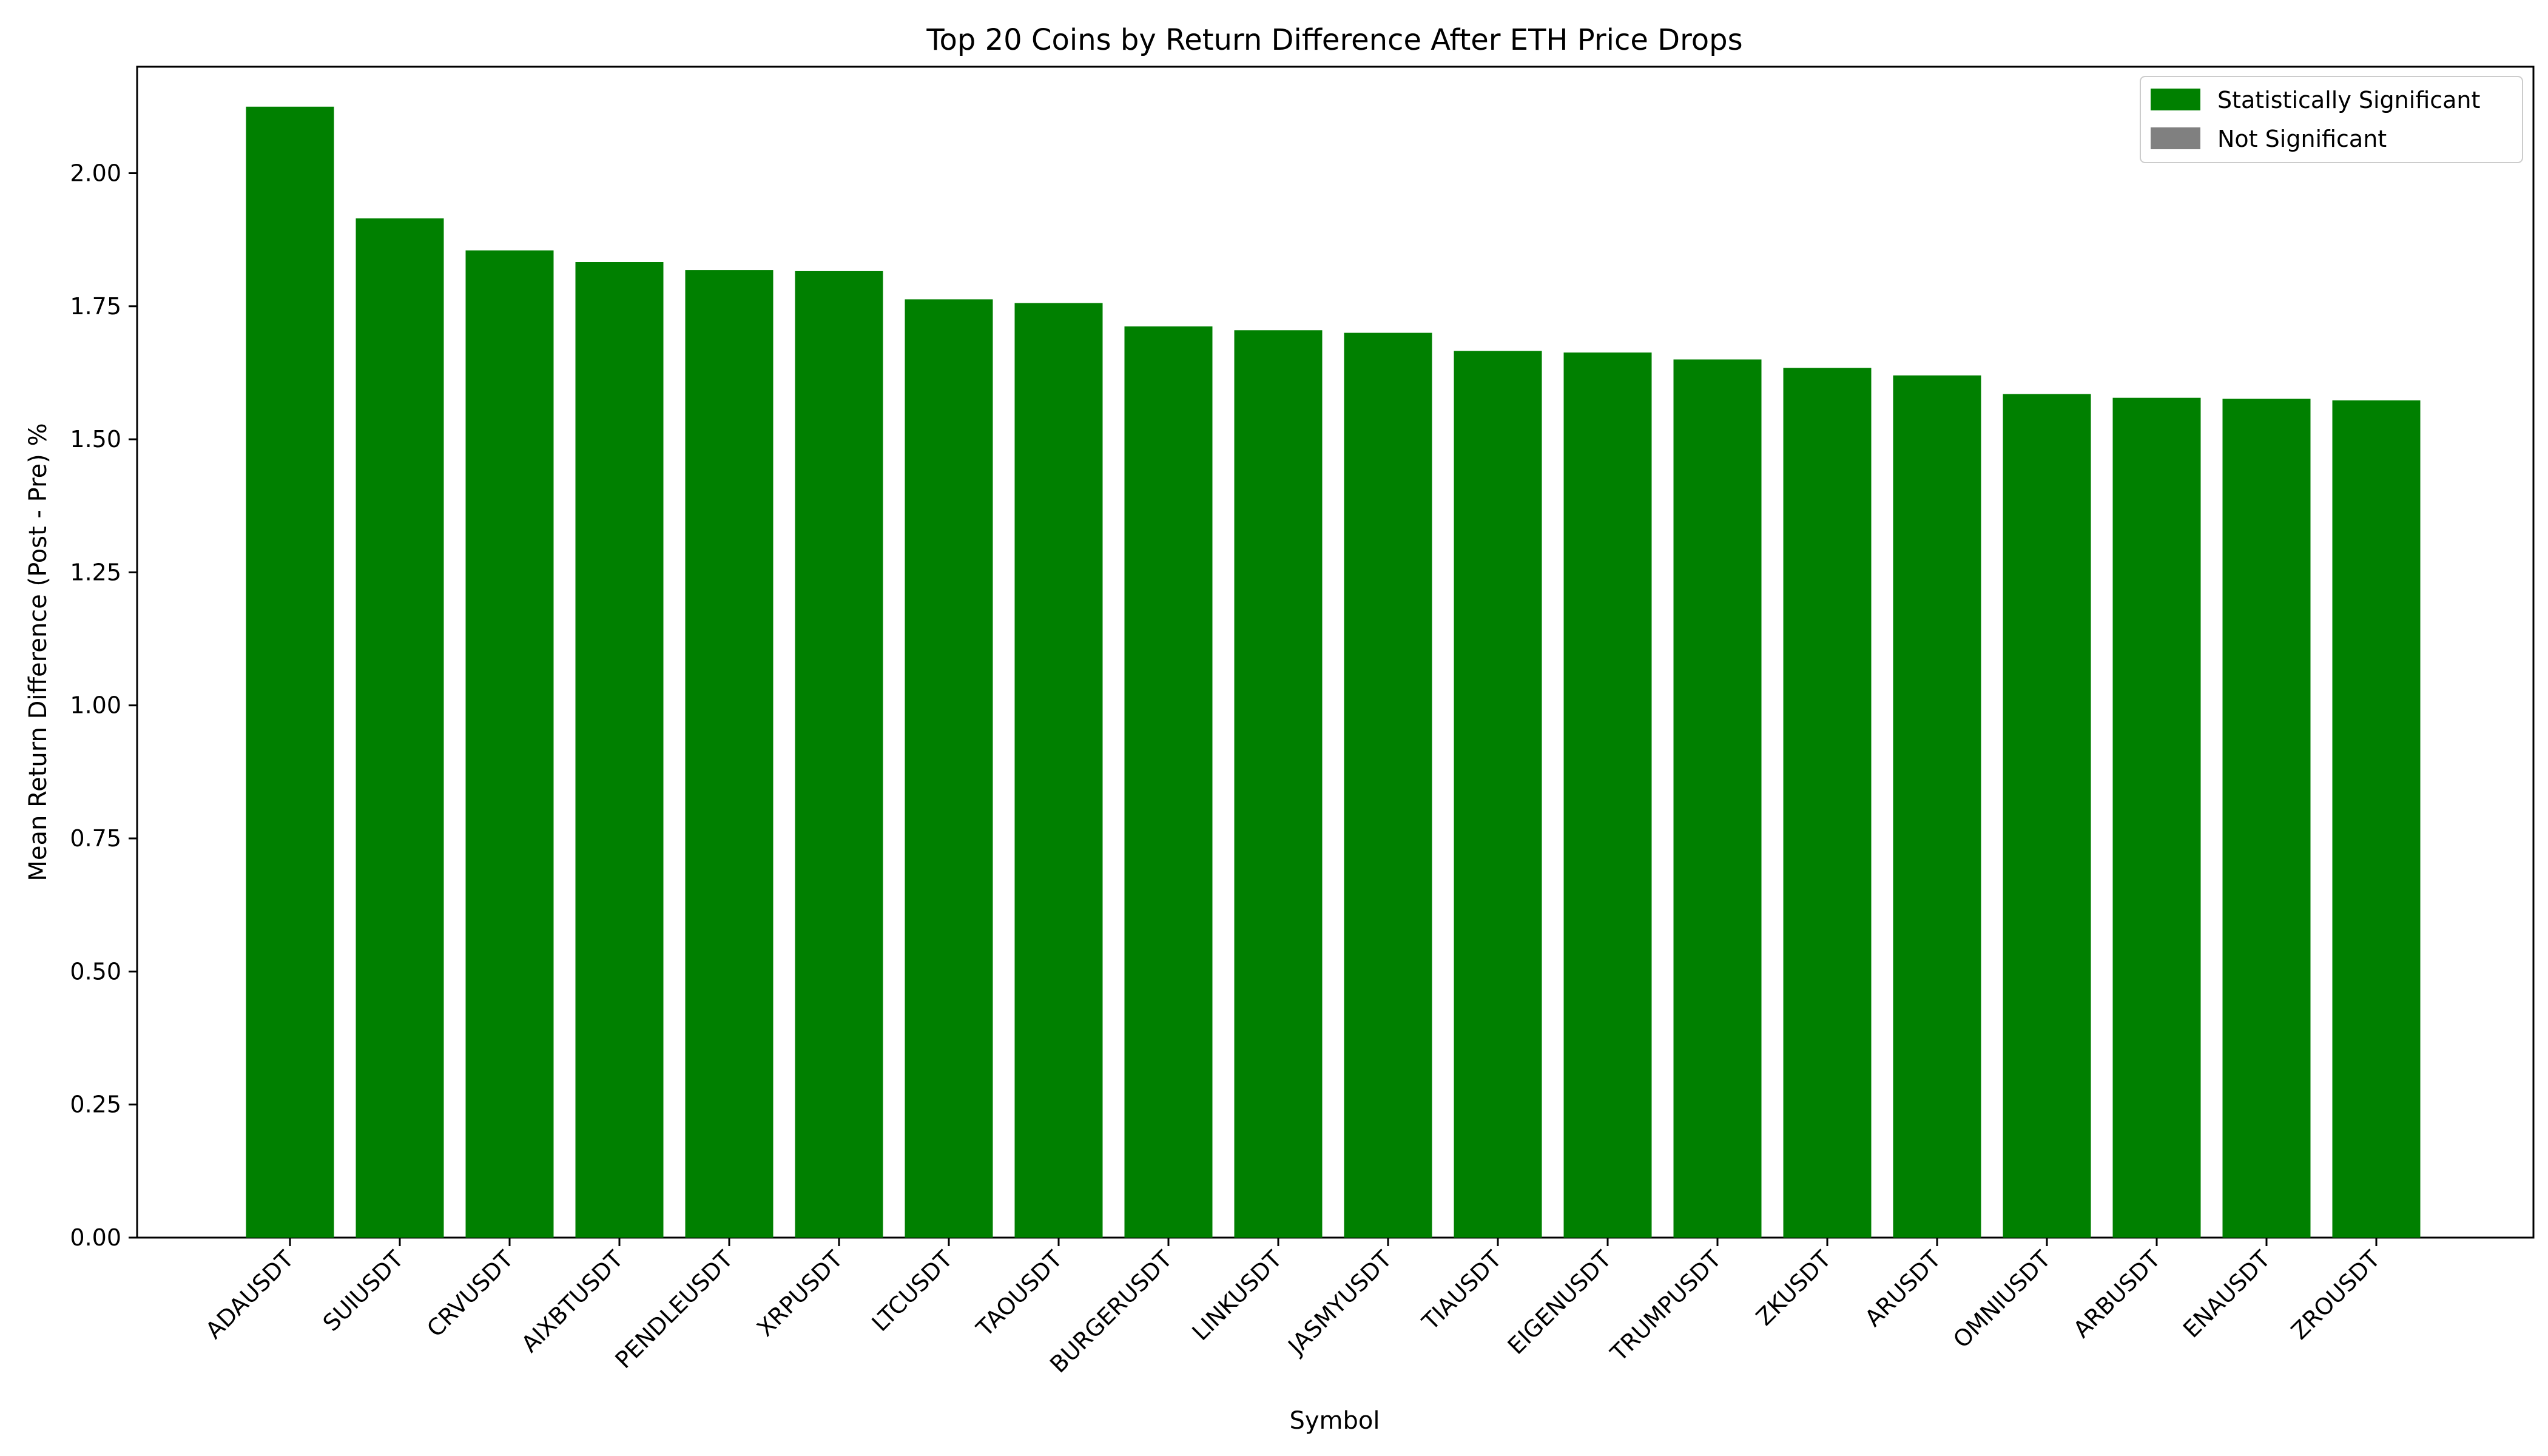 This screenshot has width=2548, height=1456. What do you see at coordinates (1717, 798) in the screenshot?
I see `bar-trumpusdt` at bounding box center [1717, 798].